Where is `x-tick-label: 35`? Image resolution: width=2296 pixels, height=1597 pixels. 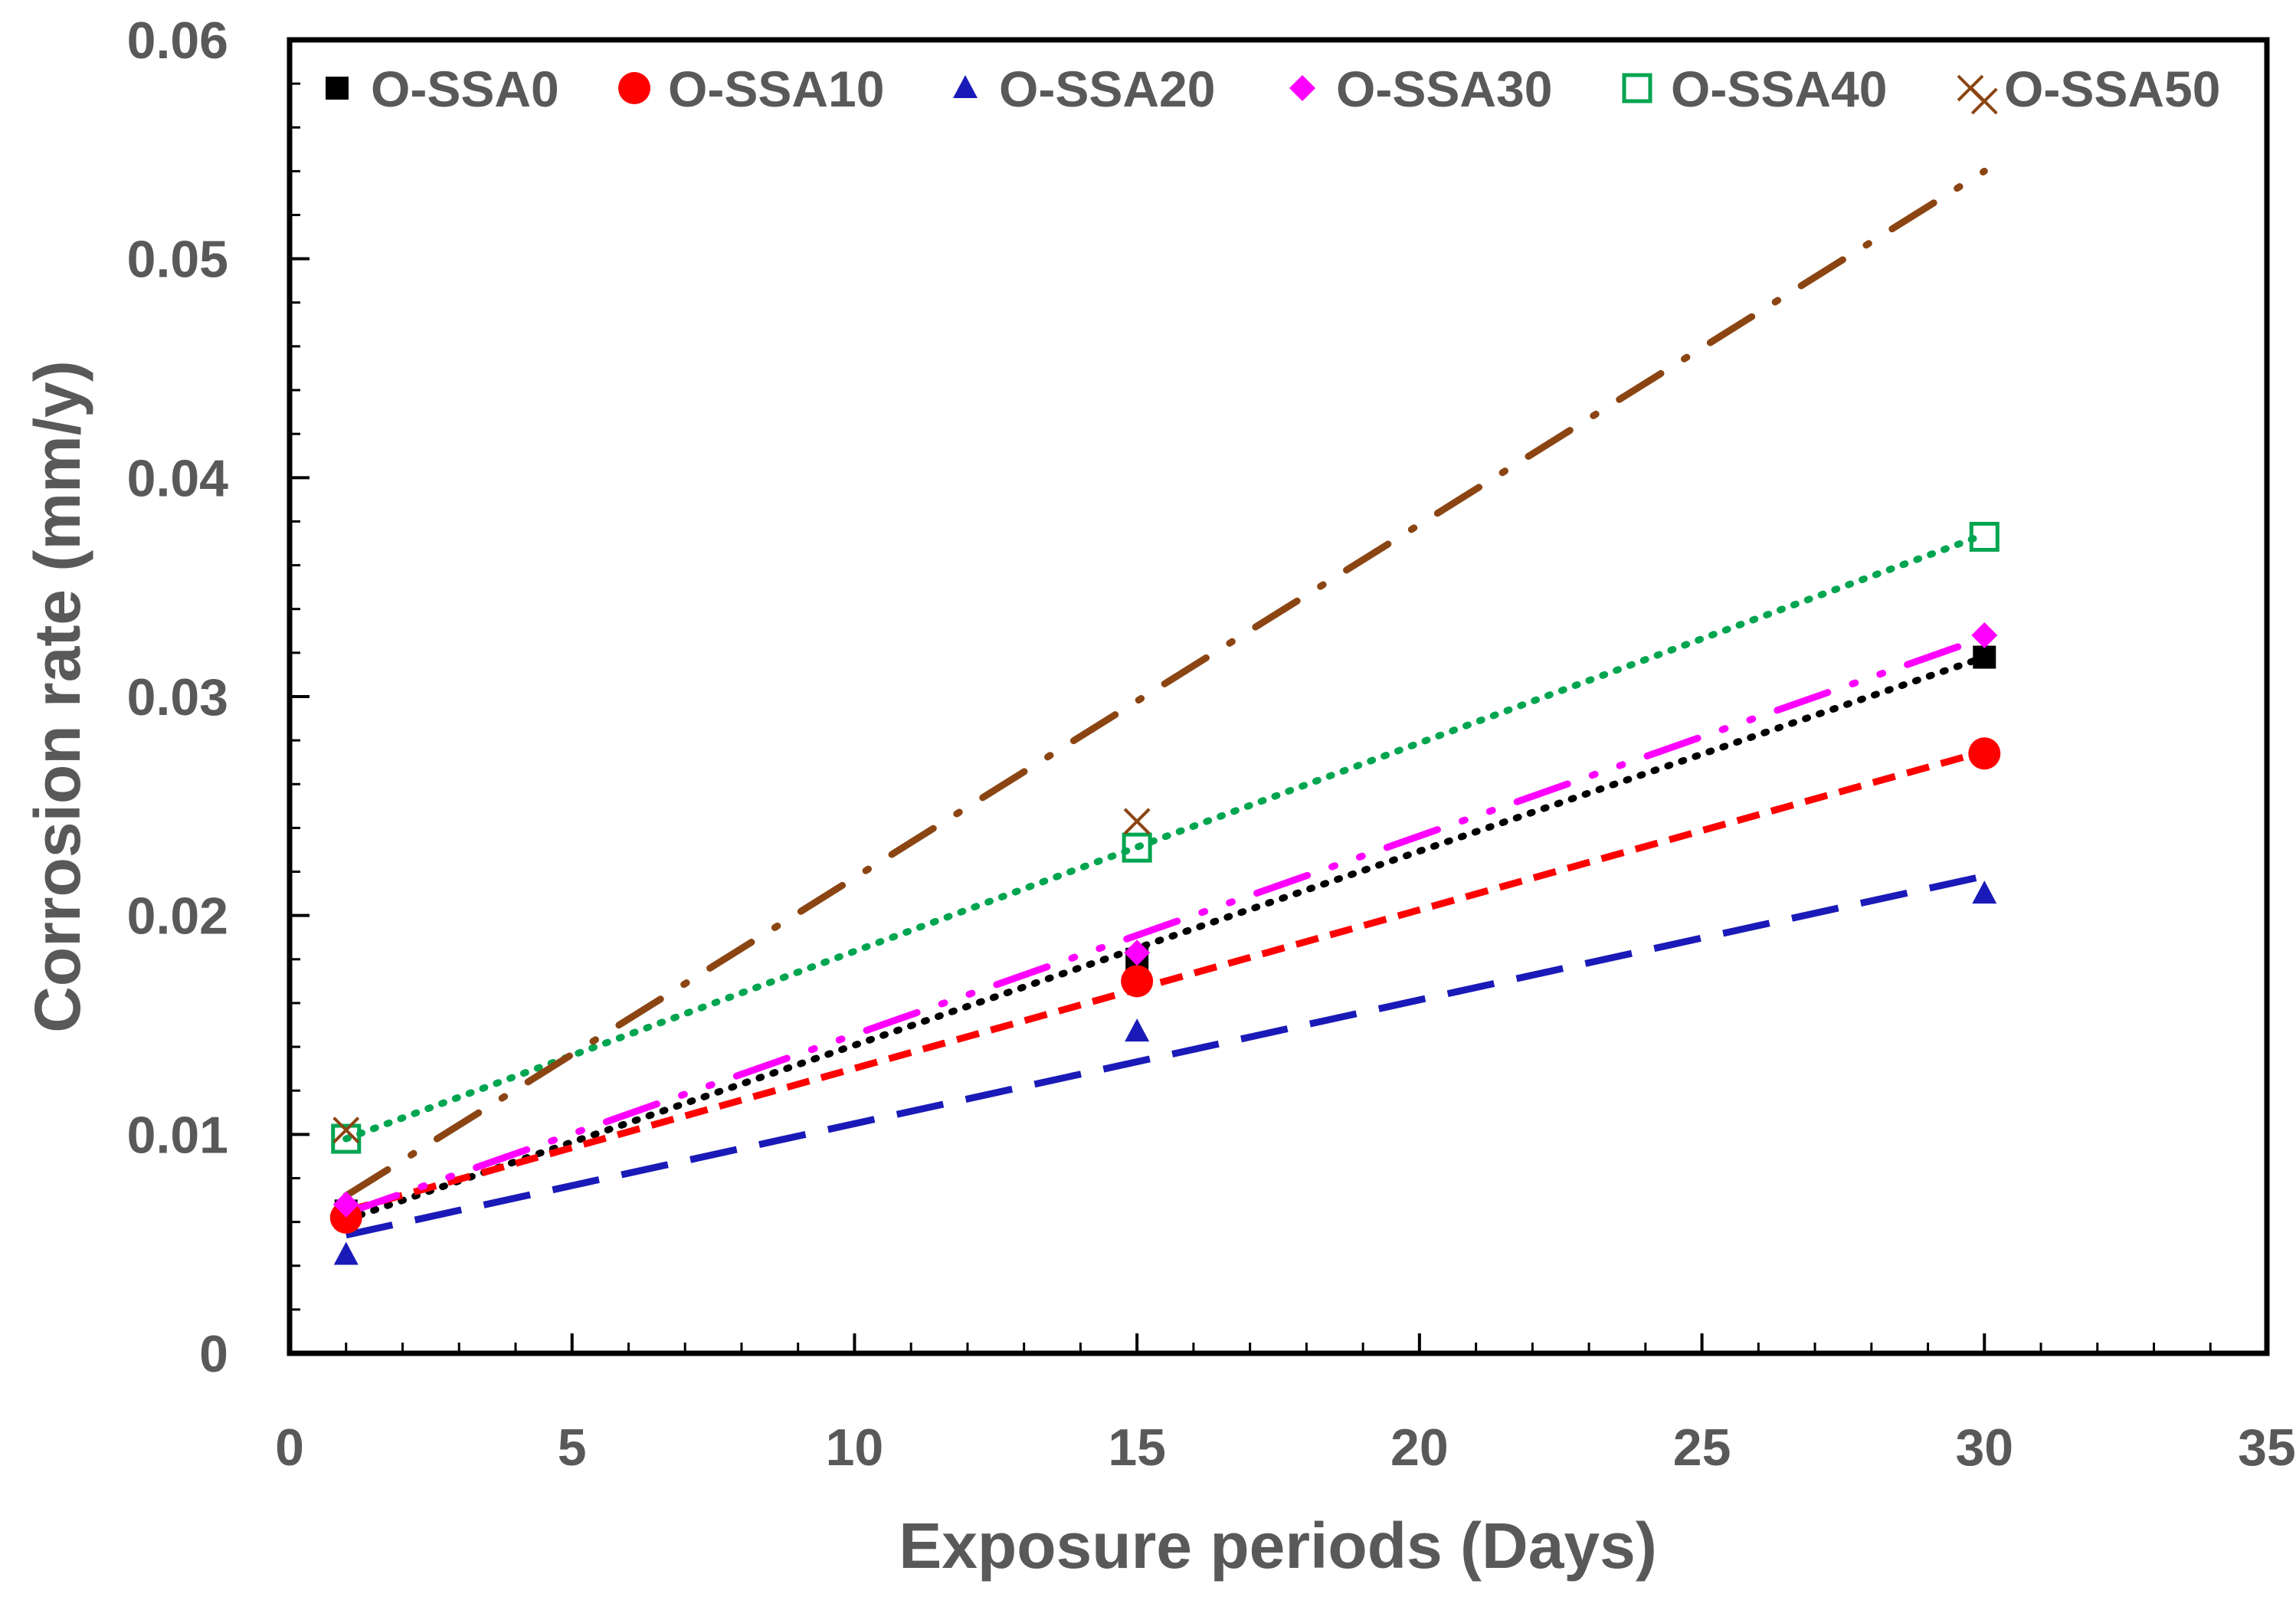 x-tick-label: 35 is located at coordinates (2267, 1448).